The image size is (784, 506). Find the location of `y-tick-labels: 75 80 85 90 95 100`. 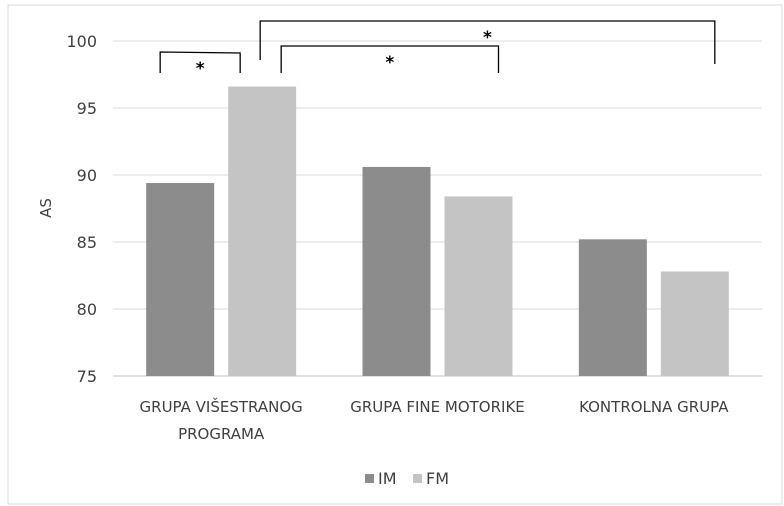

y-tick-labels: 75 80 85 90 95 100 is located at coordinates (81, 209).